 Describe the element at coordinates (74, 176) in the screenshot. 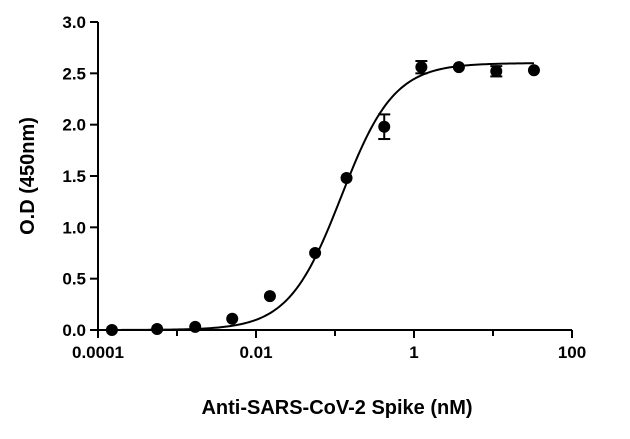

I see `y-tick-label: 1.5` at that location.